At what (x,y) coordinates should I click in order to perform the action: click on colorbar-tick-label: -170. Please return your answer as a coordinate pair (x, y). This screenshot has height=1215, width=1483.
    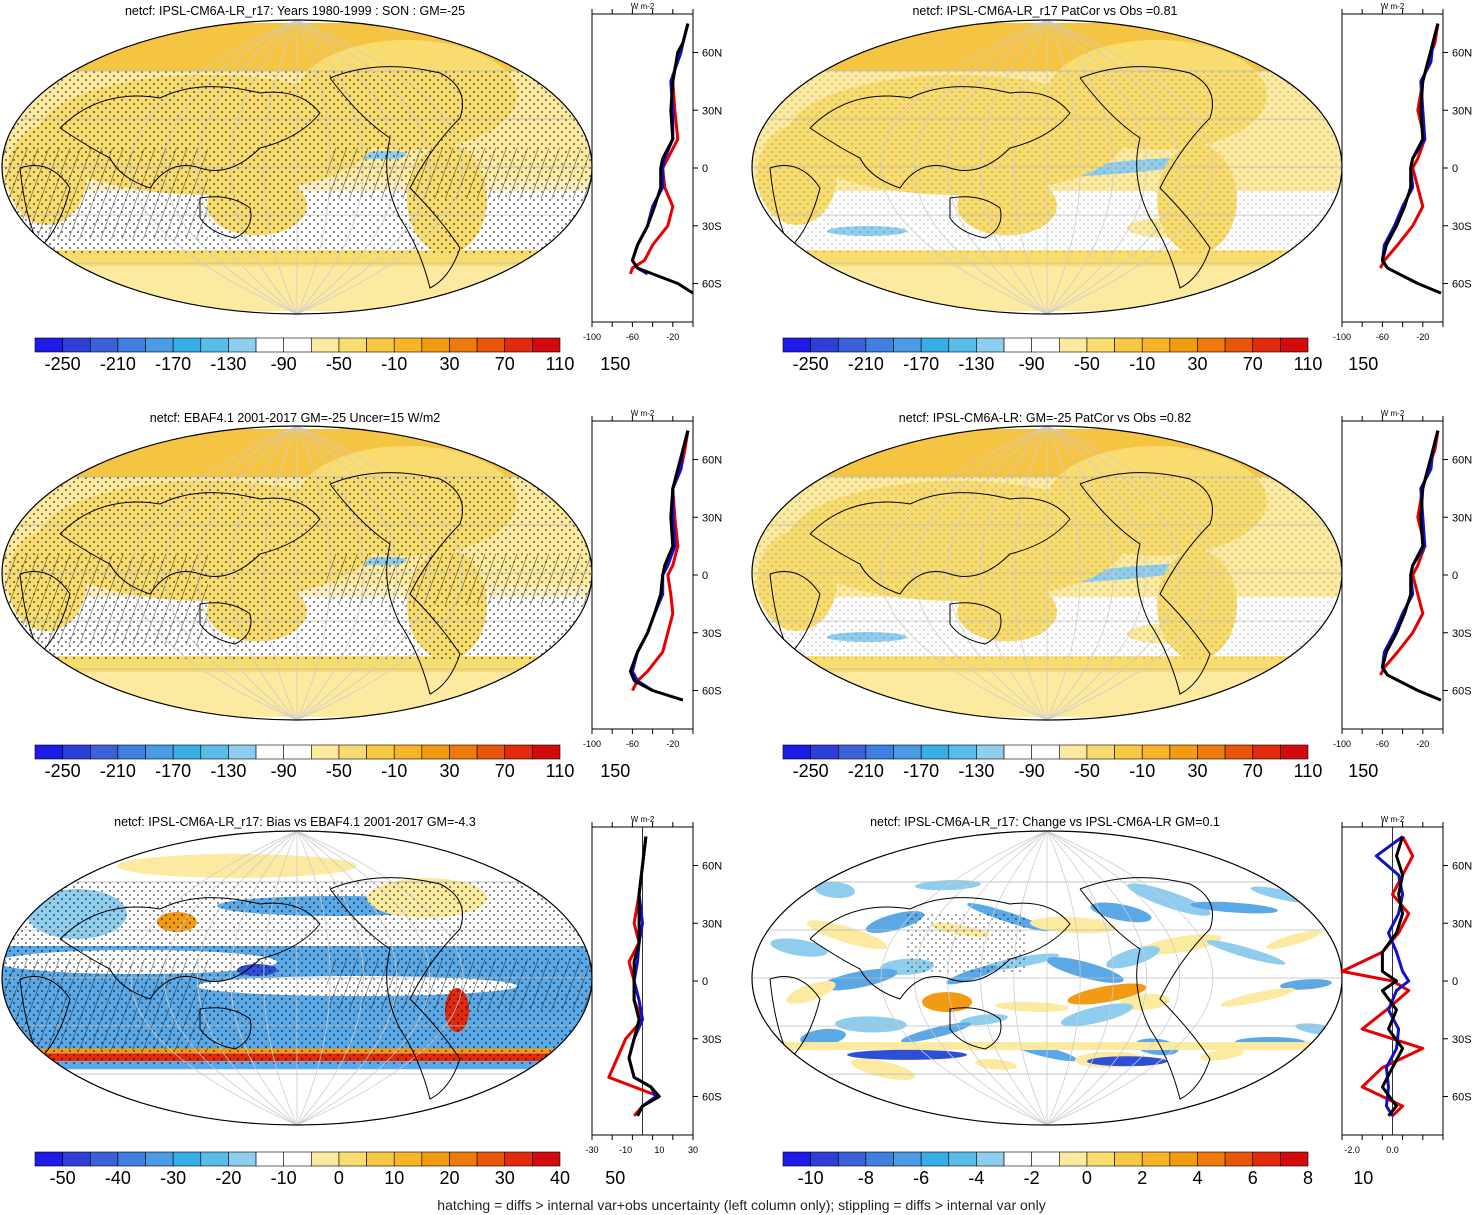
    Looking at the image, I should click on (173, 771).